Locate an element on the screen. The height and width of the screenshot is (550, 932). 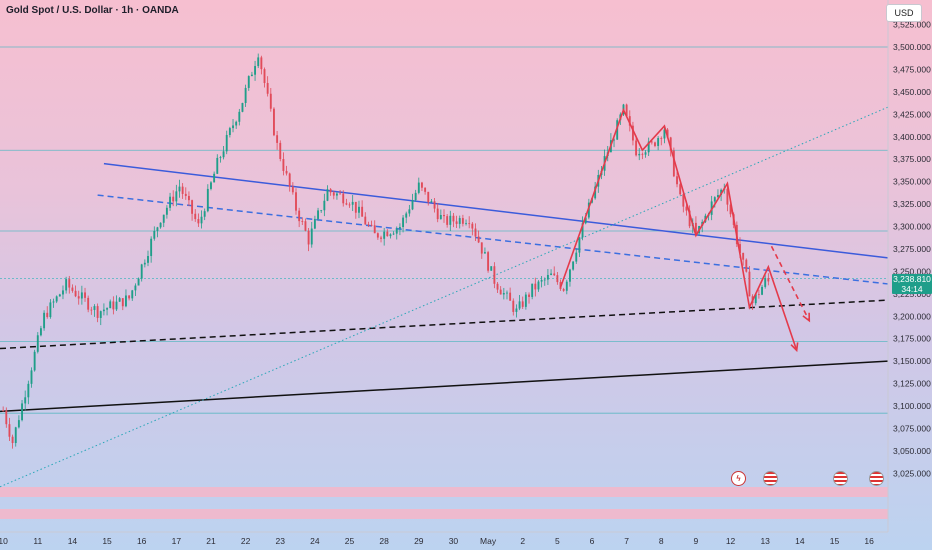
price-tick-label: 3,175.000 is located at coordinates (912, 339).